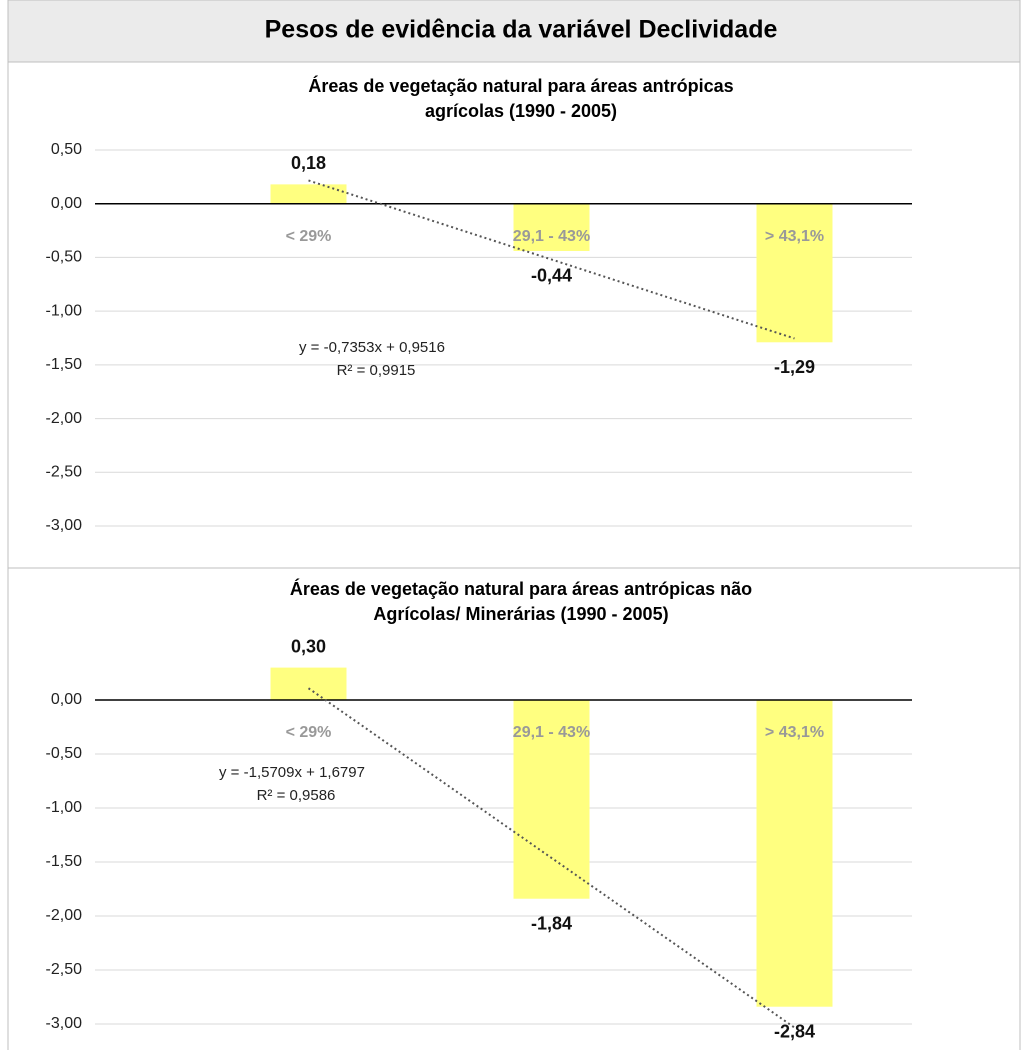  I want to click on header-band, so click(514, 31).